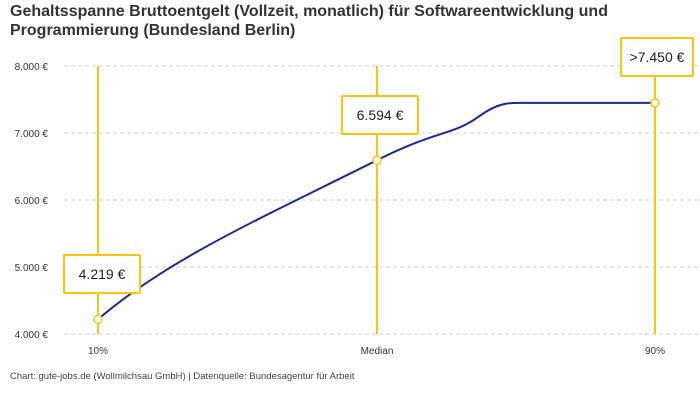  I want to click on y-tick-label: 7.000 €, so click(32, 134).